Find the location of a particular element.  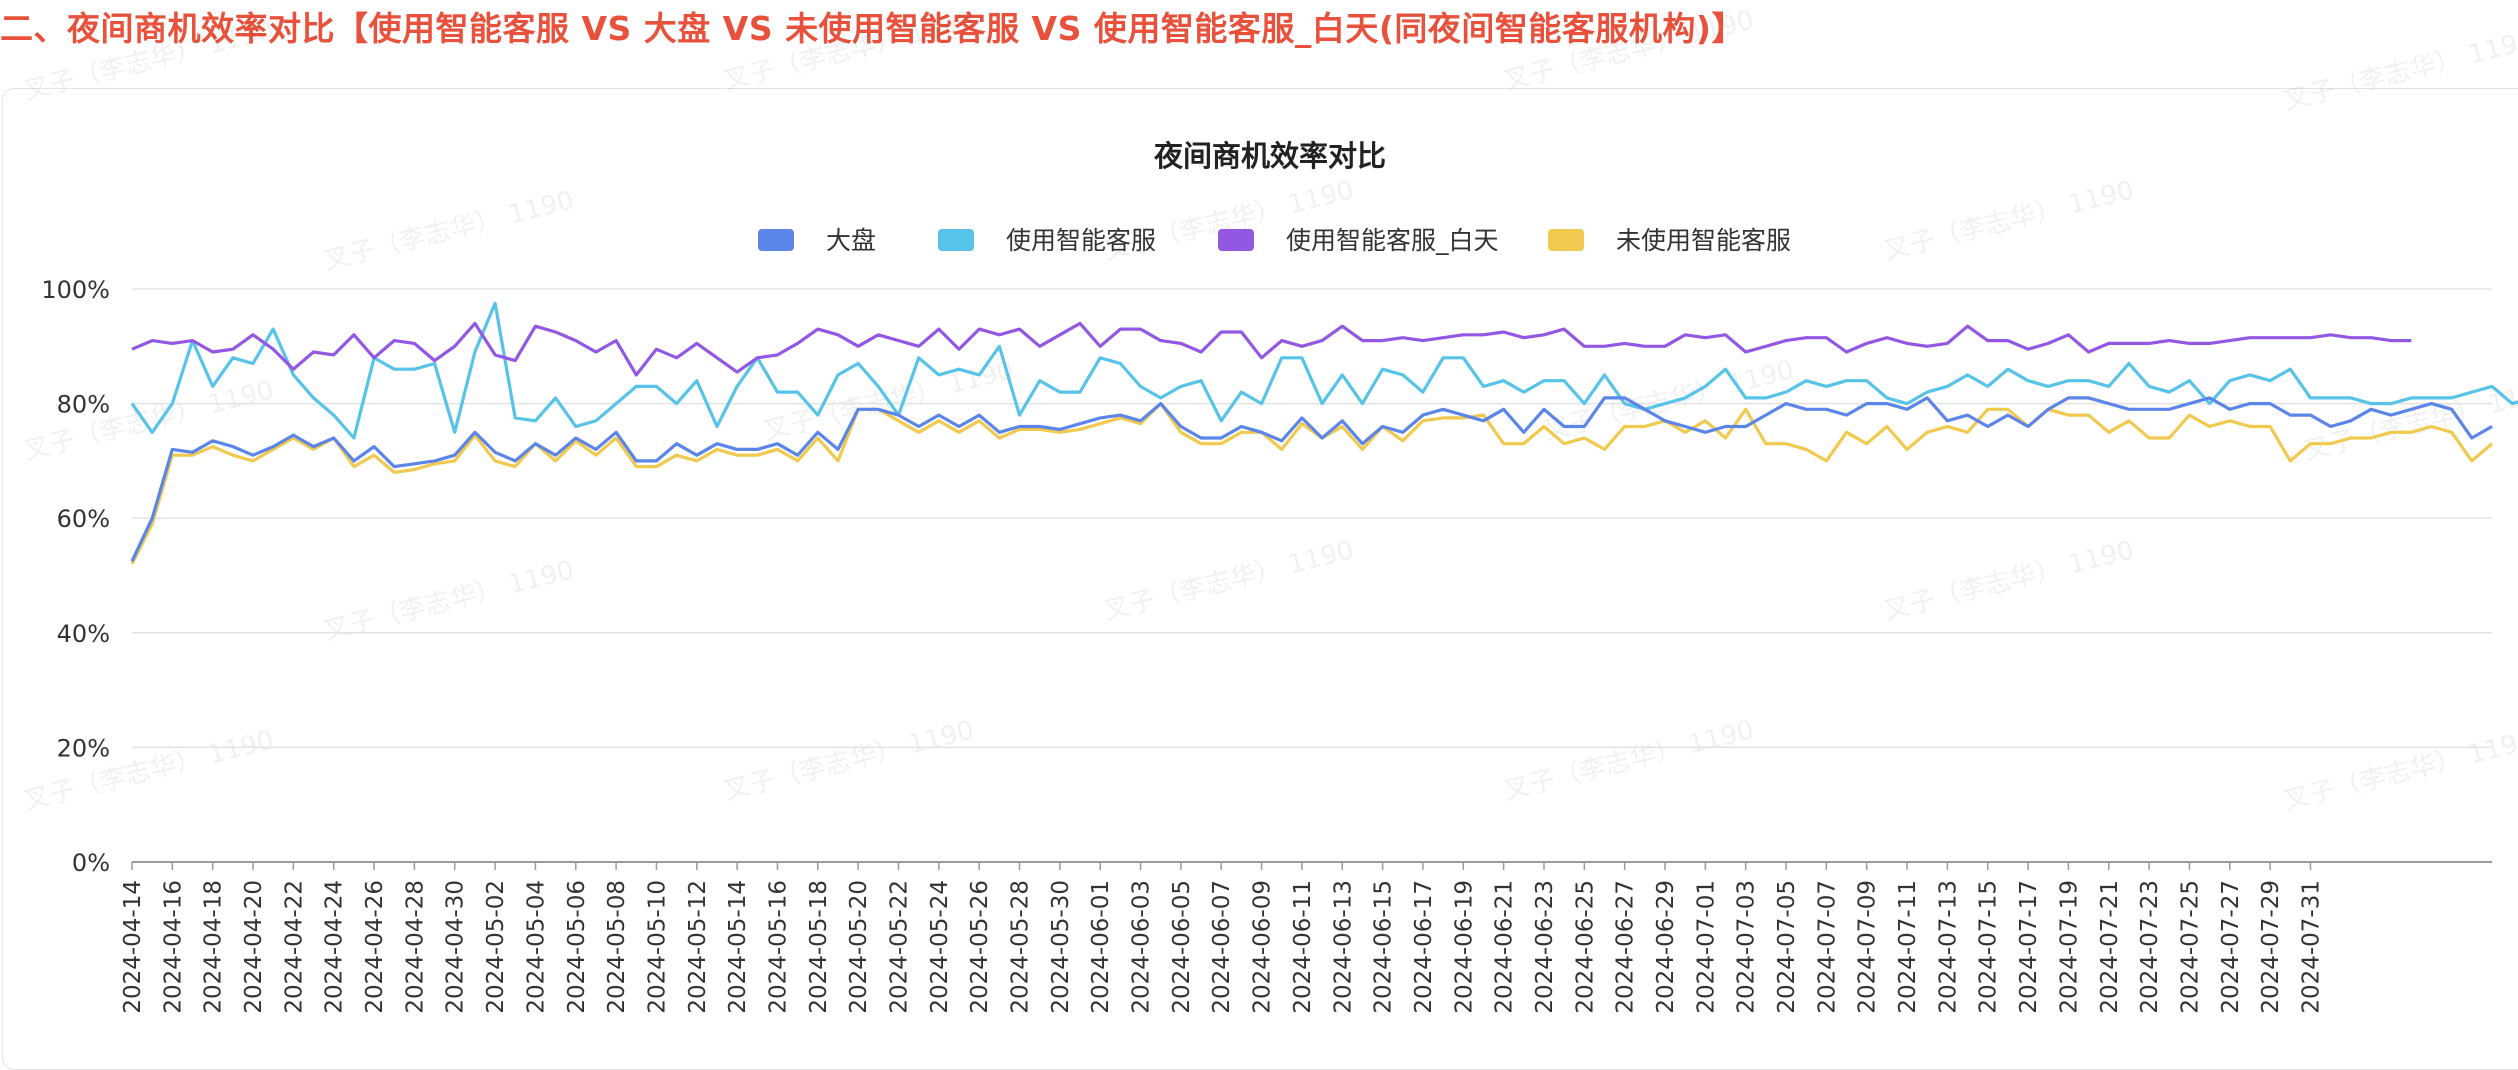

x-tick-label: 2024-07-07 is located at coordinates (1827, 947).